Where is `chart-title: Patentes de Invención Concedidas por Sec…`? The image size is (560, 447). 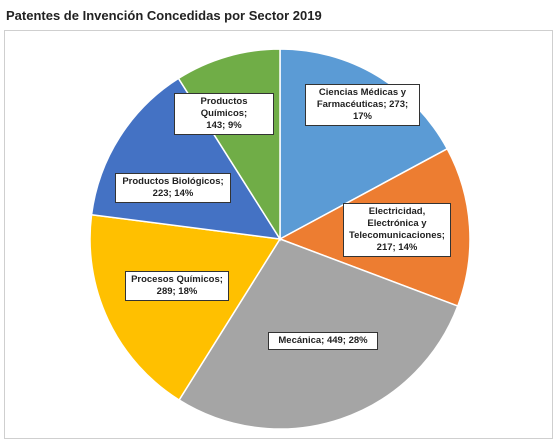
chart-title: Patentes de Invención Concedidas por Sec… is located at coordinates (164, 15).